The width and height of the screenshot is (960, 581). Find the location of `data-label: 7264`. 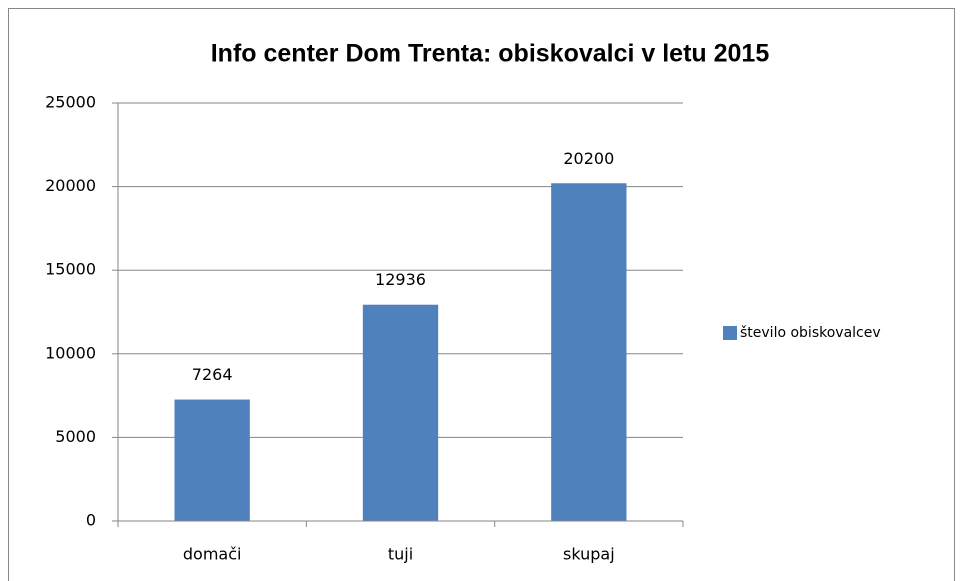

data-label: 7264 is located at coordinates (212, 374).